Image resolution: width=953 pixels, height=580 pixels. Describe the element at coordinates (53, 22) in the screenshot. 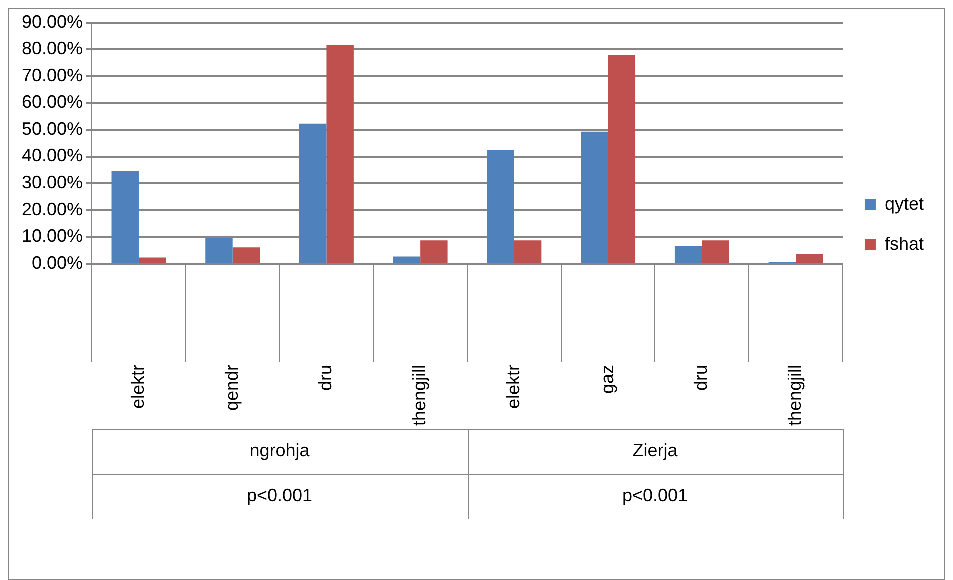

I see `y-tick-label: 90.00%` at that location.